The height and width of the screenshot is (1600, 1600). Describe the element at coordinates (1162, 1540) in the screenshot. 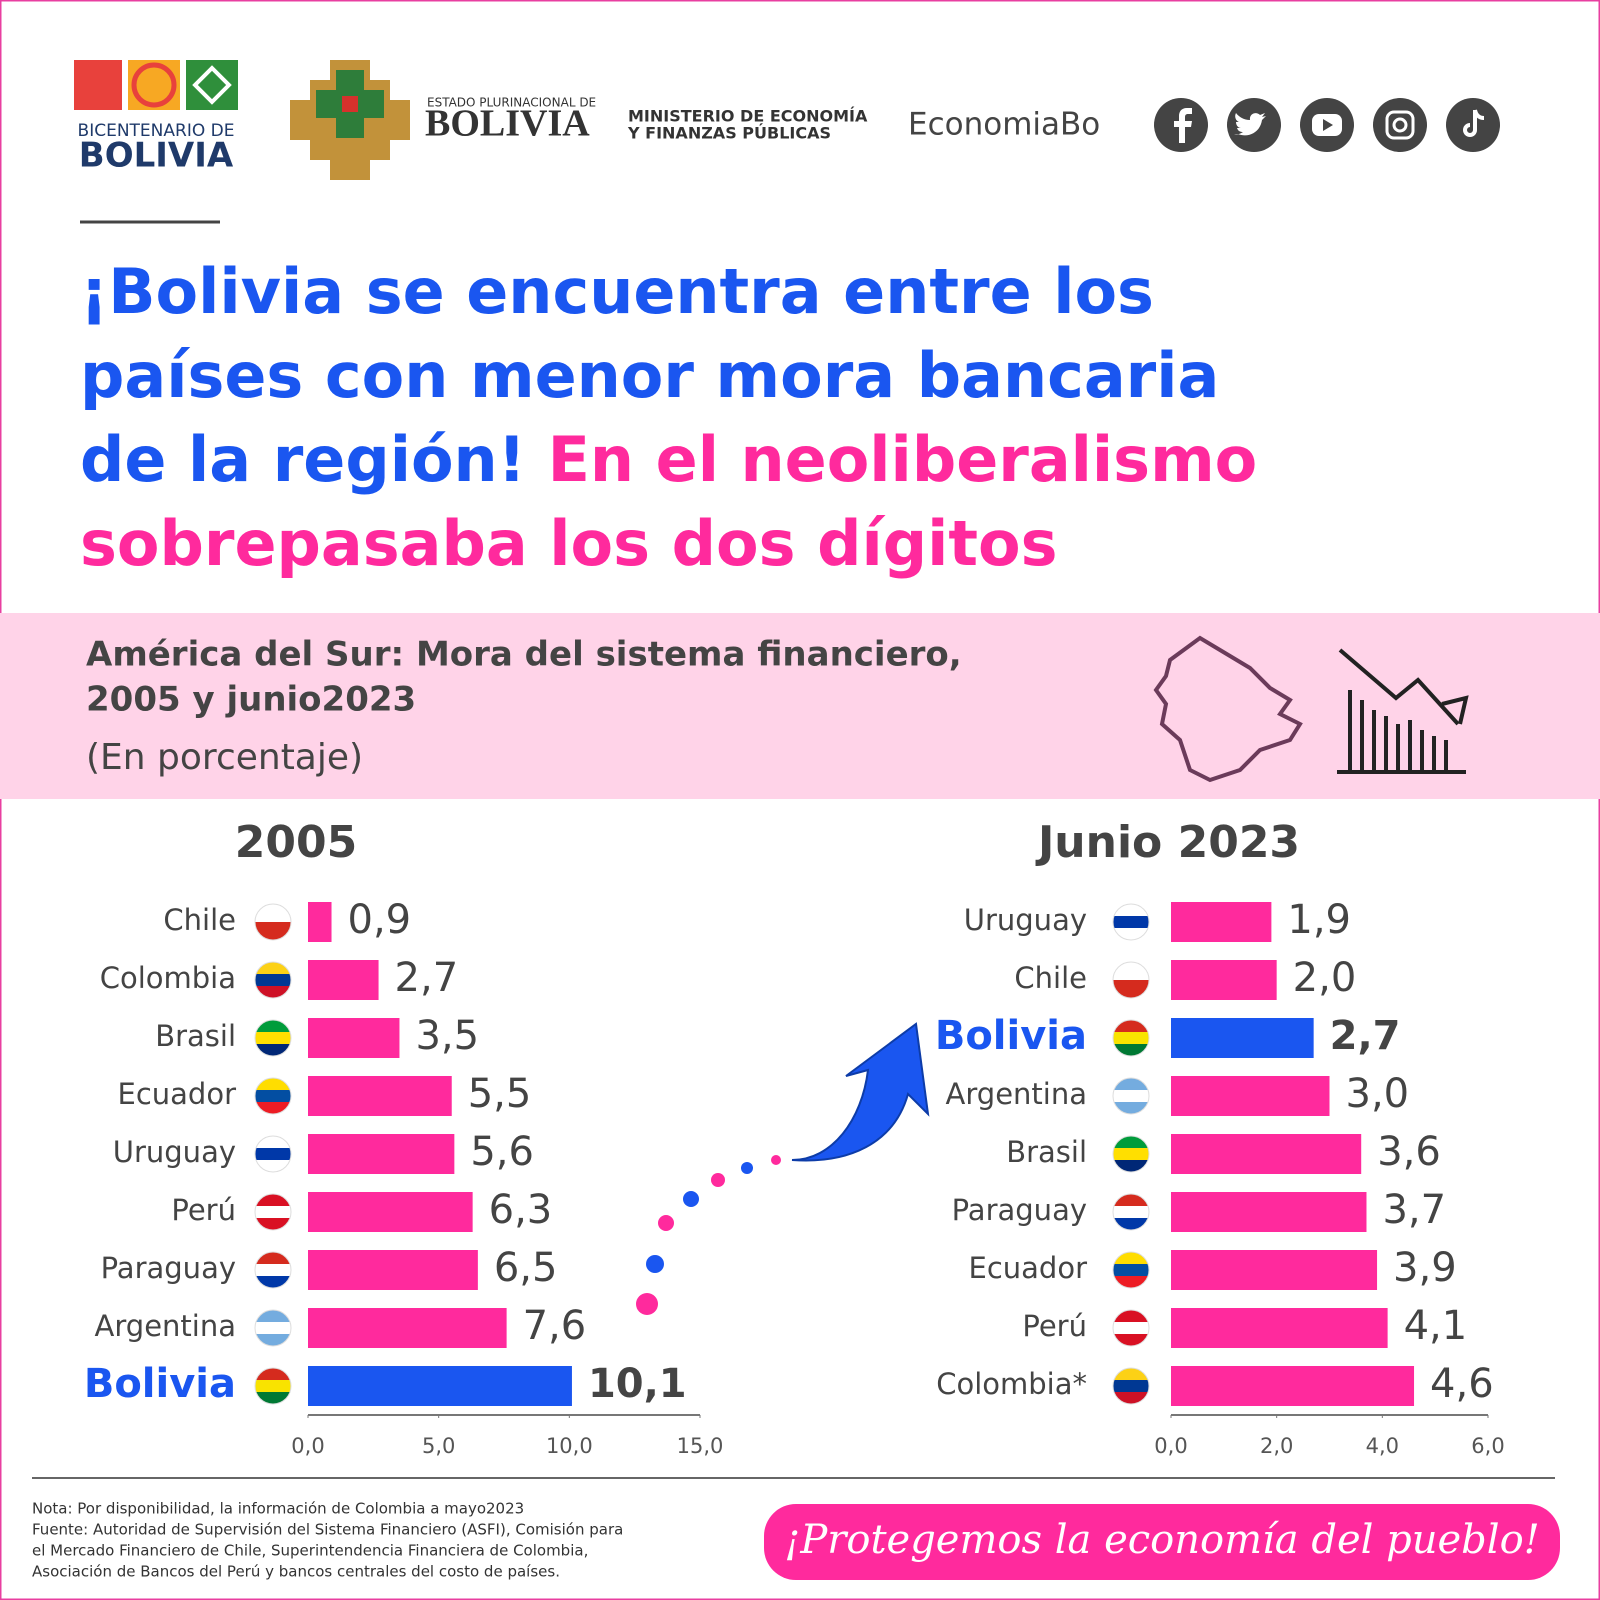

I see `slogan: ¡Protegemos la economía del pueblo!` at that location.